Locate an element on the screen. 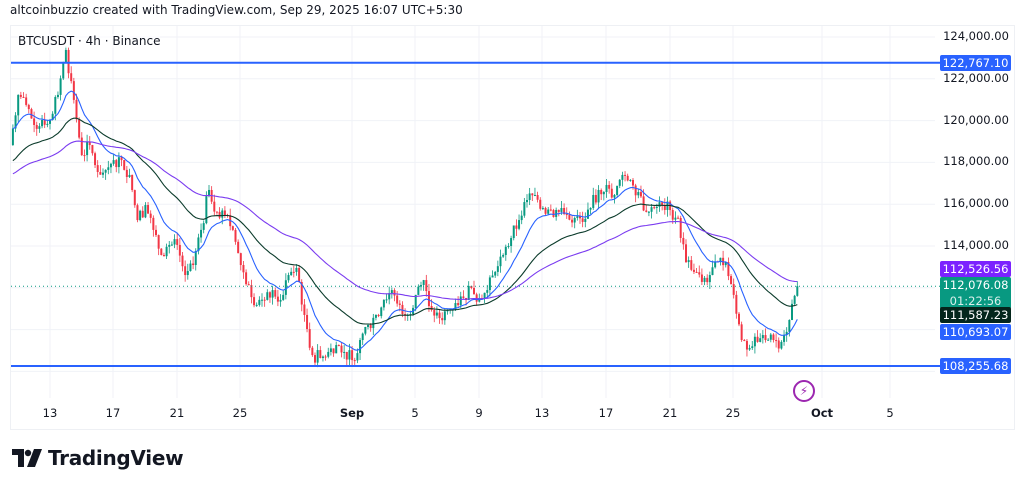 This screenshot has width=1024, height=487. tradingview-logo: TradingView is located at coordinates (98, 458).